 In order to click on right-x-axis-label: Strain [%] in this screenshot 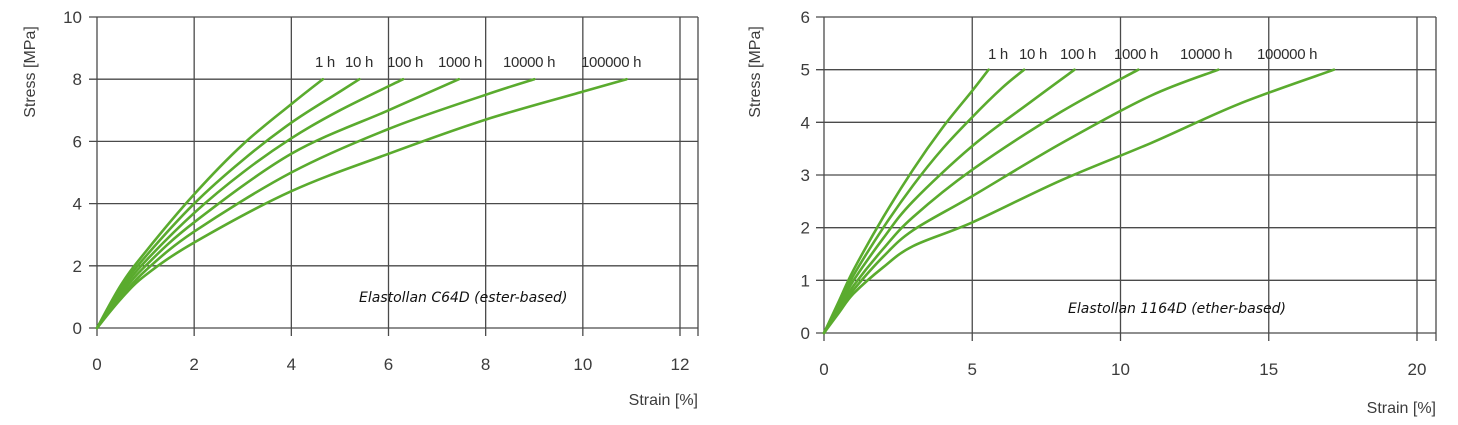, I will do `click(1401, 408)`.